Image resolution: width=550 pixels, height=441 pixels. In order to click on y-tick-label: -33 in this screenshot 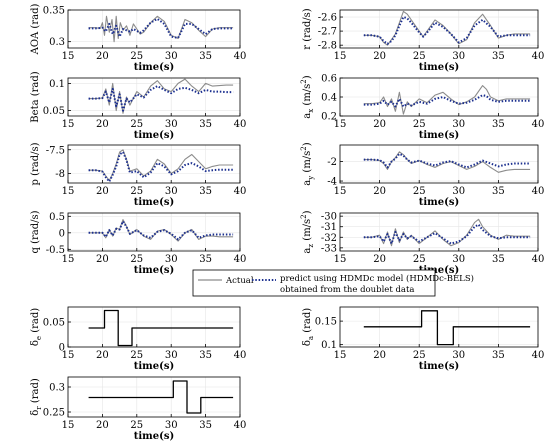, I will do `click(329, 248)`.